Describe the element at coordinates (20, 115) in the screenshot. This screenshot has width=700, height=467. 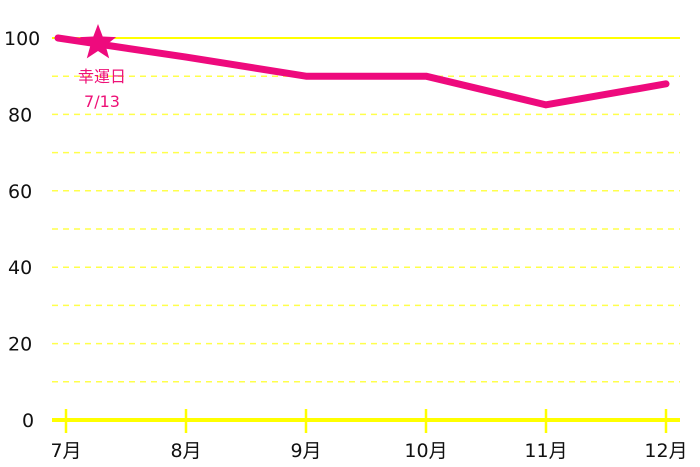
I see `y-tick-label: 80` at that location.